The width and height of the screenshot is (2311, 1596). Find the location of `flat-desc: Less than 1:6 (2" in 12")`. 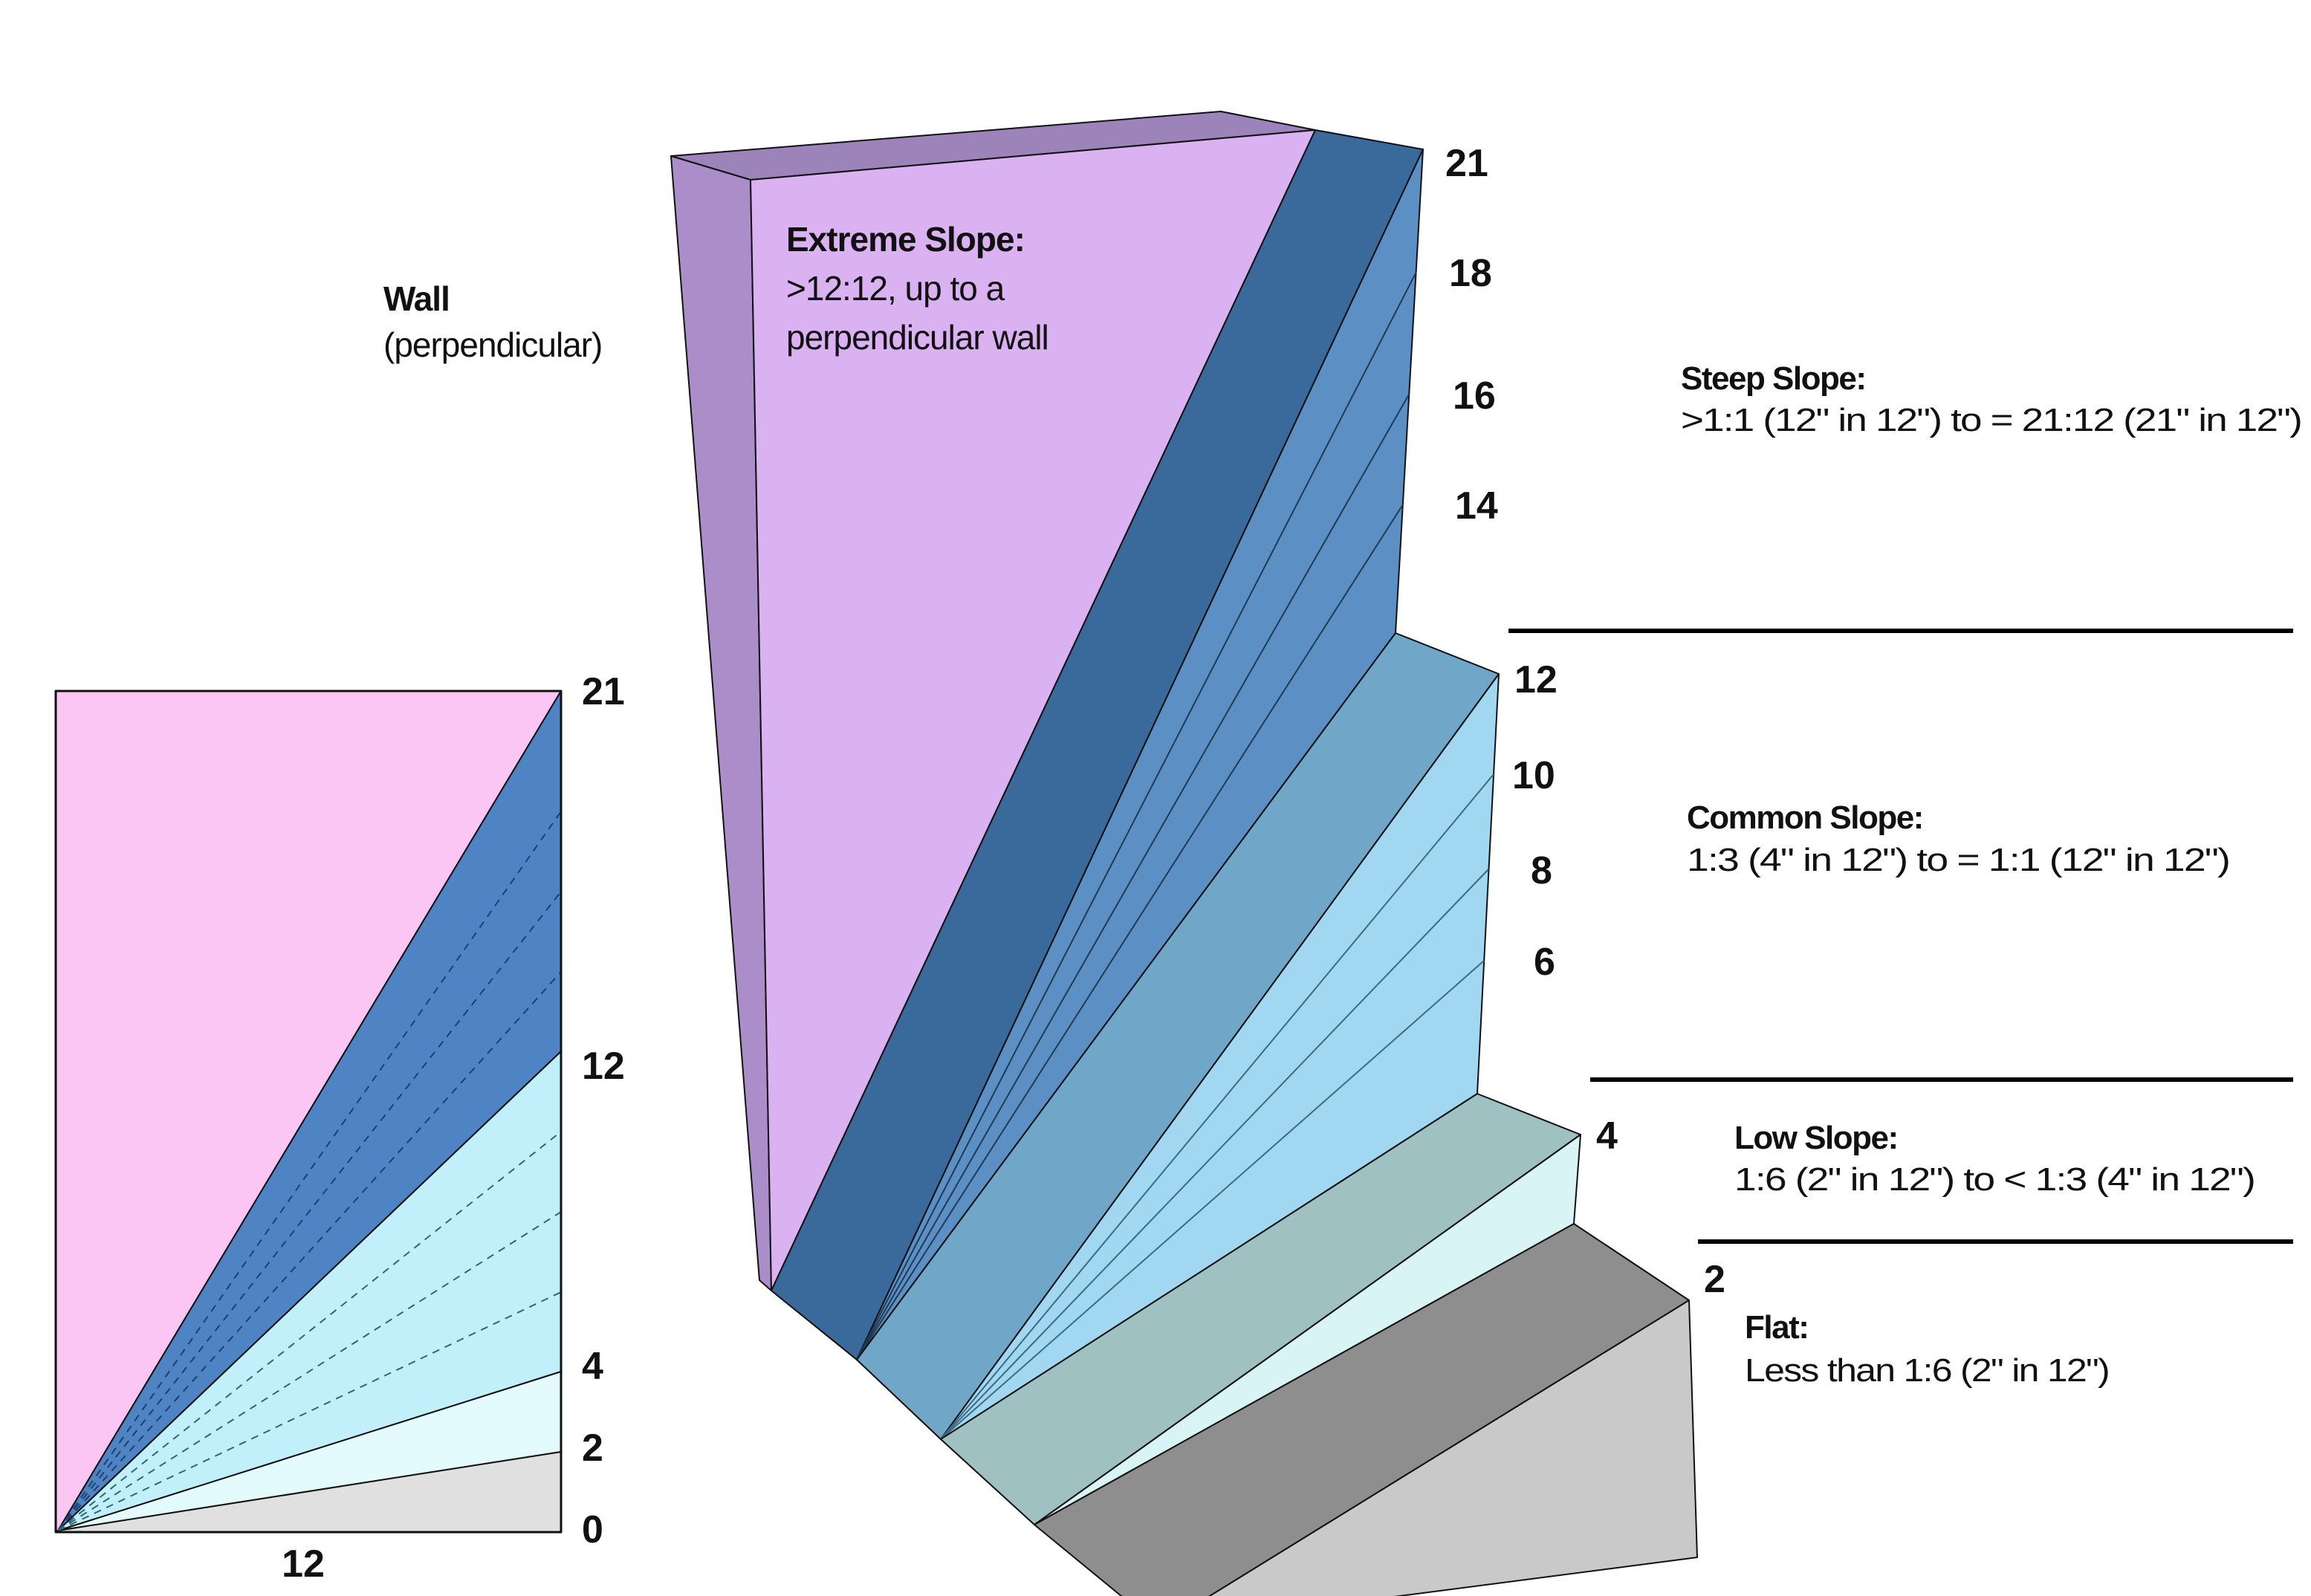

flat-desc: Less than 1:6 (2" in 12") is located at coordinates (1927, 1371).